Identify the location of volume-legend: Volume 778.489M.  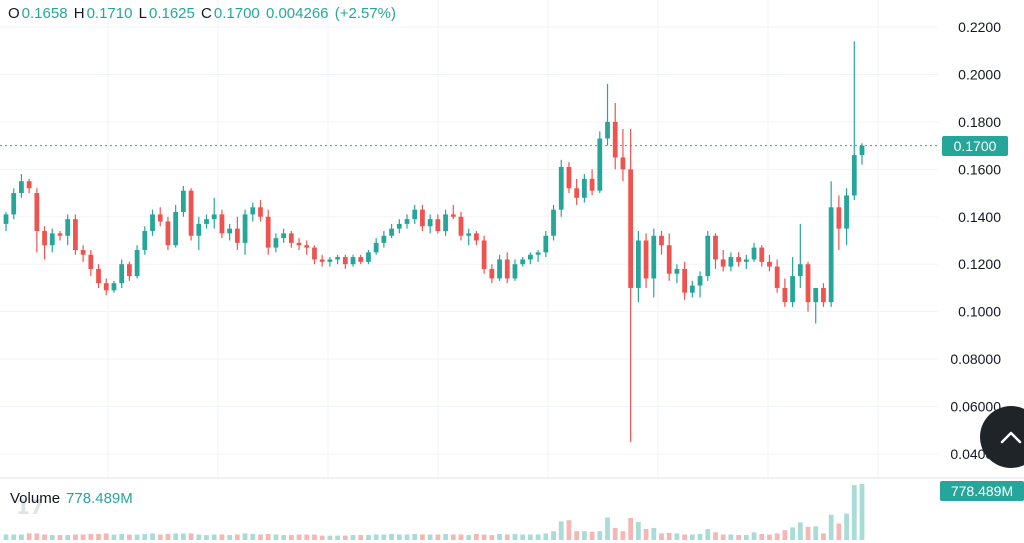
(71, 498).